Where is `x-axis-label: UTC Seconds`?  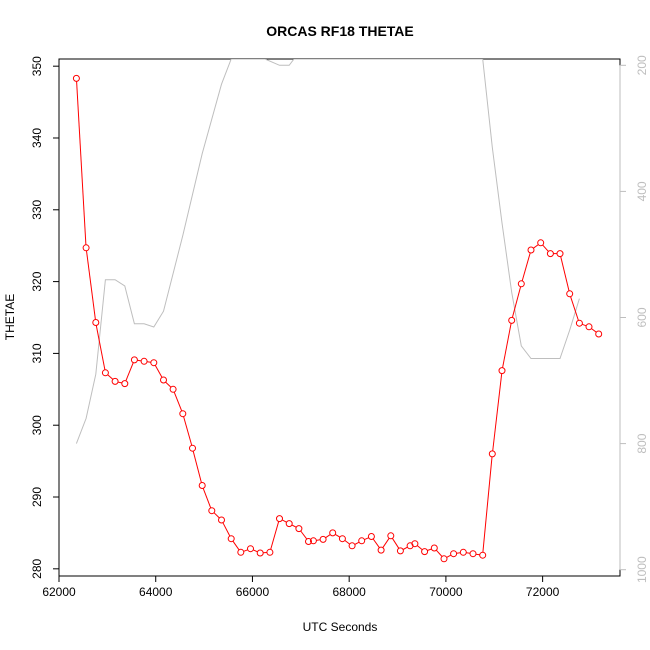
x-axis-label: UTC Seconds is located at coordinates (340, 627).